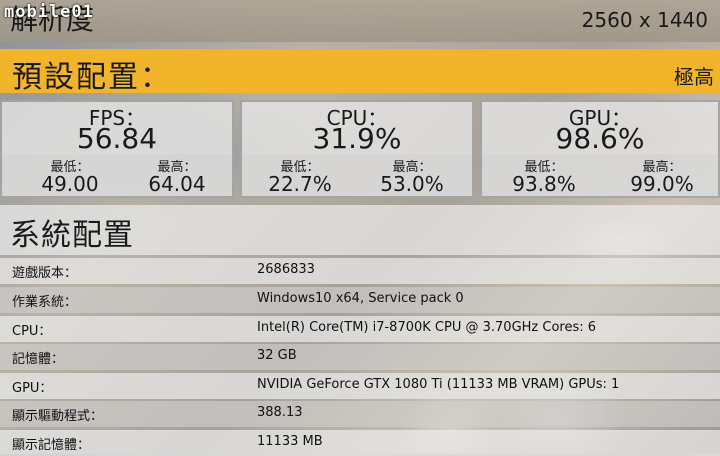  I want to click on system-row-game-version: 遊戲版本： 2686833, so click(360, 271).